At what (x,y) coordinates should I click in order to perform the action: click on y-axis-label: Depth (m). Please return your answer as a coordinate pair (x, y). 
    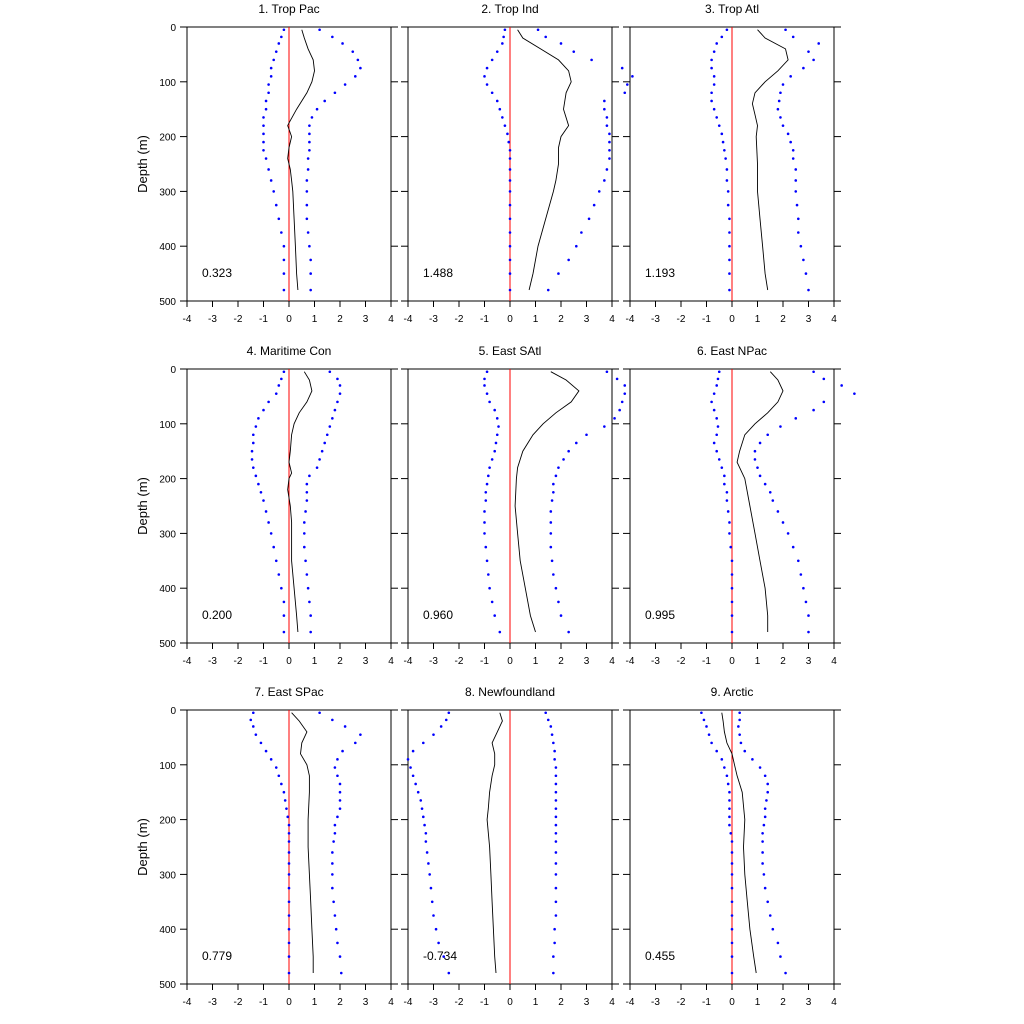
    Looking at the image, I should click on (142, 847).